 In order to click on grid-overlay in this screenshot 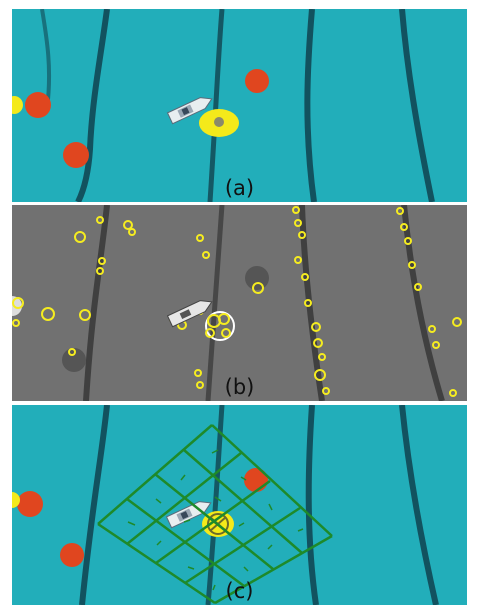, I will do `click(215, 514)`.